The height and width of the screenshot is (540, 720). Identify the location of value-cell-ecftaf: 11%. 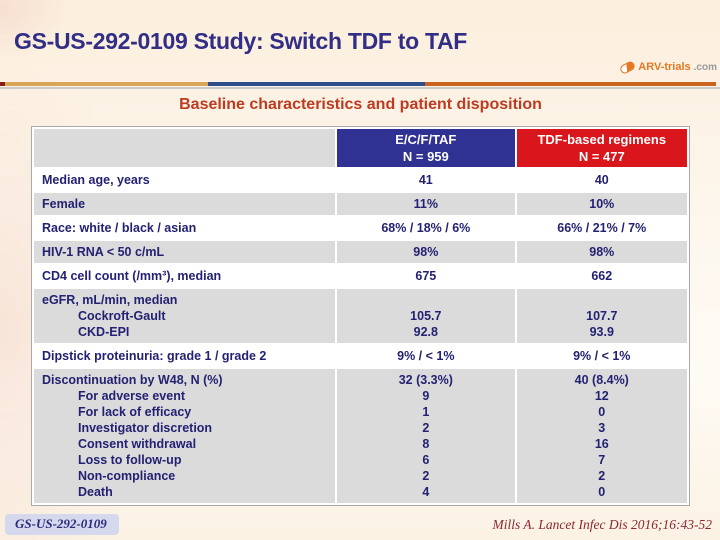
(426, 204).